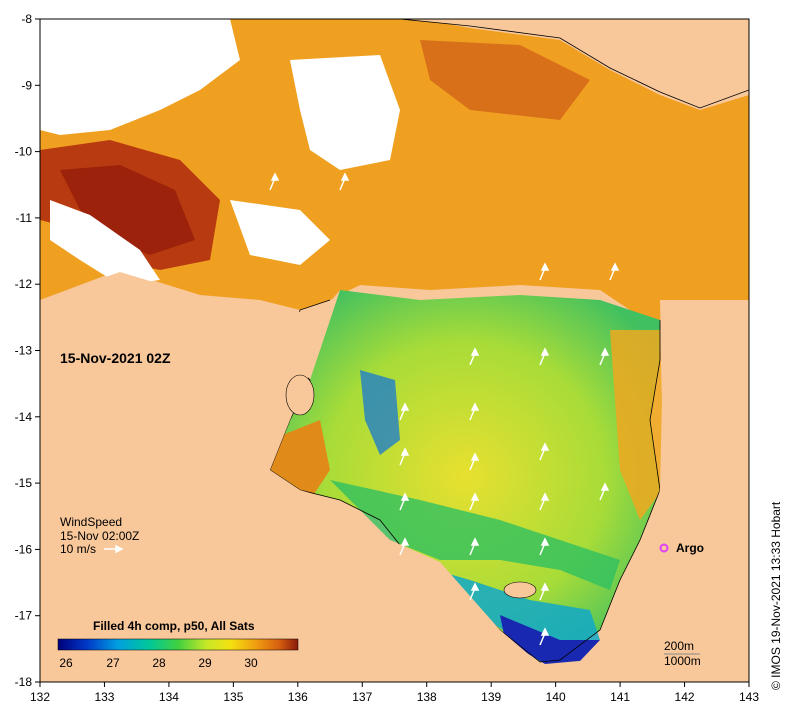 This screenshot has width=791, height=716. I want to click on colorbar, so click(178, 644).